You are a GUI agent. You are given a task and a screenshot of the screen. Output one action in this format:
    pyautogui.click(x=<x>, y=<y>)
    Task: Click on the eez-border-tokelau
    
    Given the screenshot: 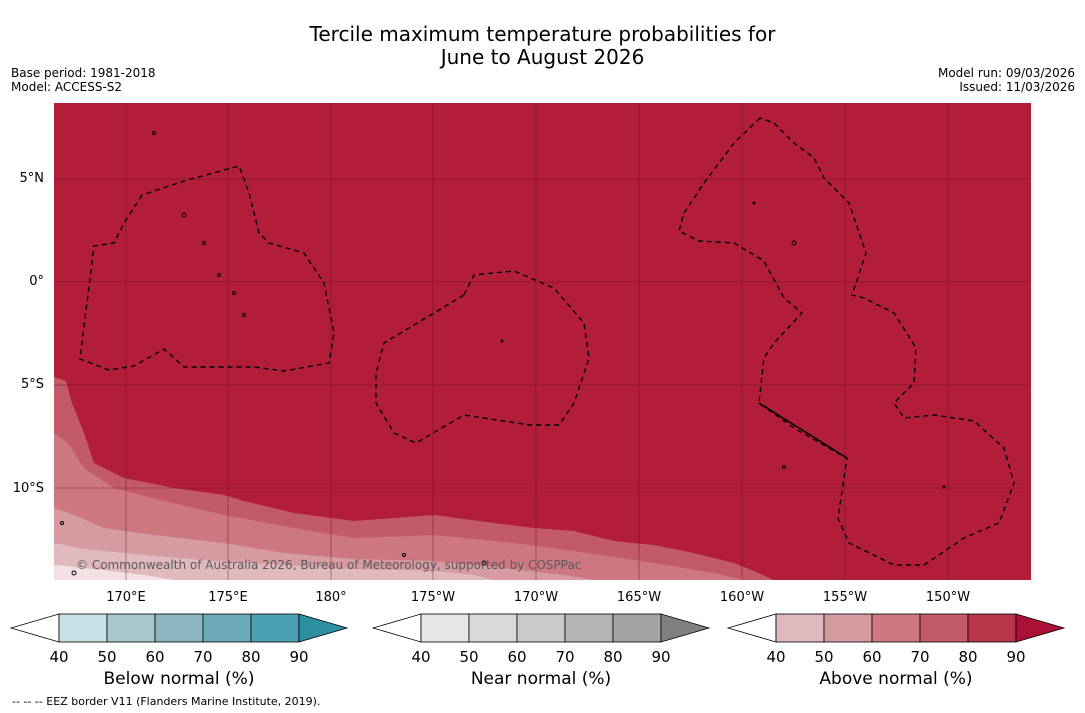 What is the action you would take?
    pyautogui.click(x=482, y=357)
    